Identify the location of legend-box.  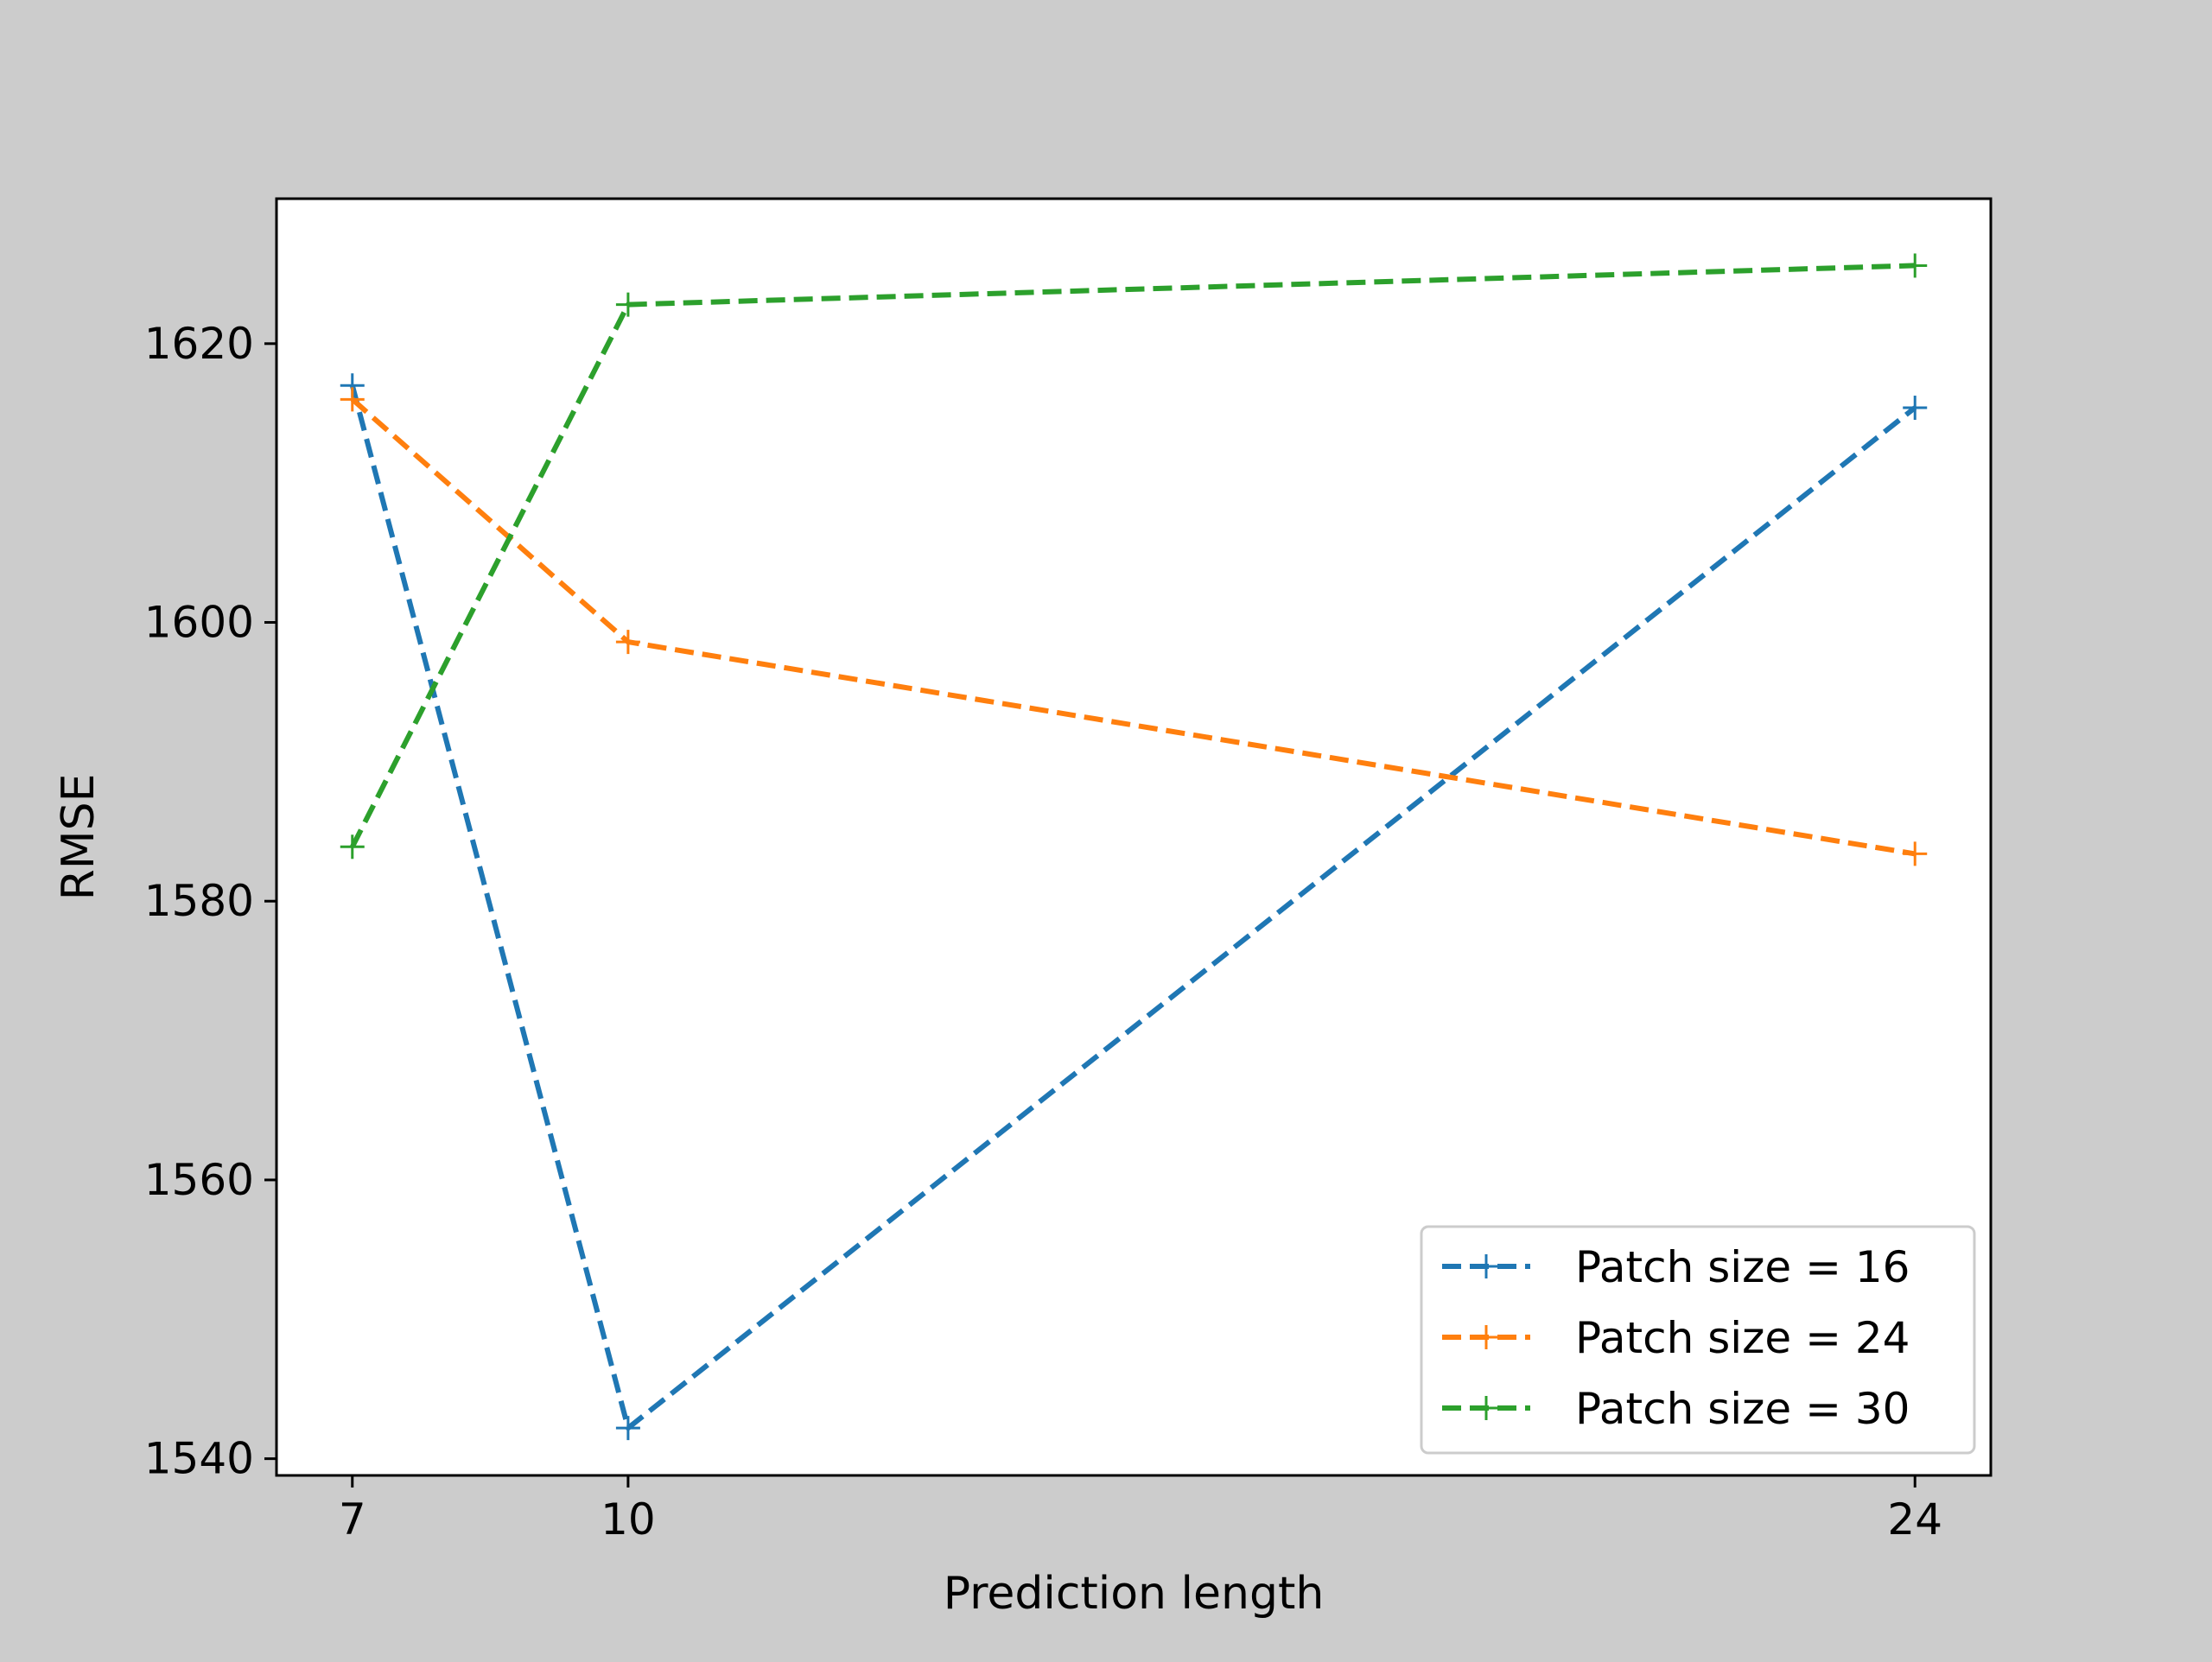
(1698, 1340).